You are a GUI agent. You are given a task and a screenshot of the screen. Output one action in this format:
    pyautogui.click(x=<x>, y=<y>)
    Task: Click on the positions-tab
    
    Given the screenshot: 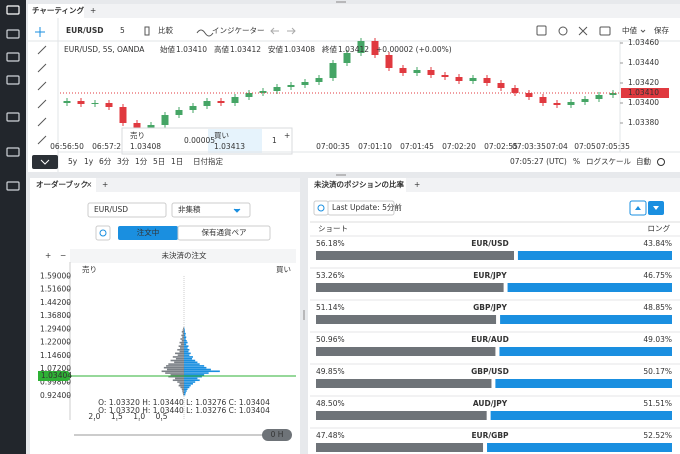 What is the action you would take?
    pyautogui.click(x=357, y=185)
    